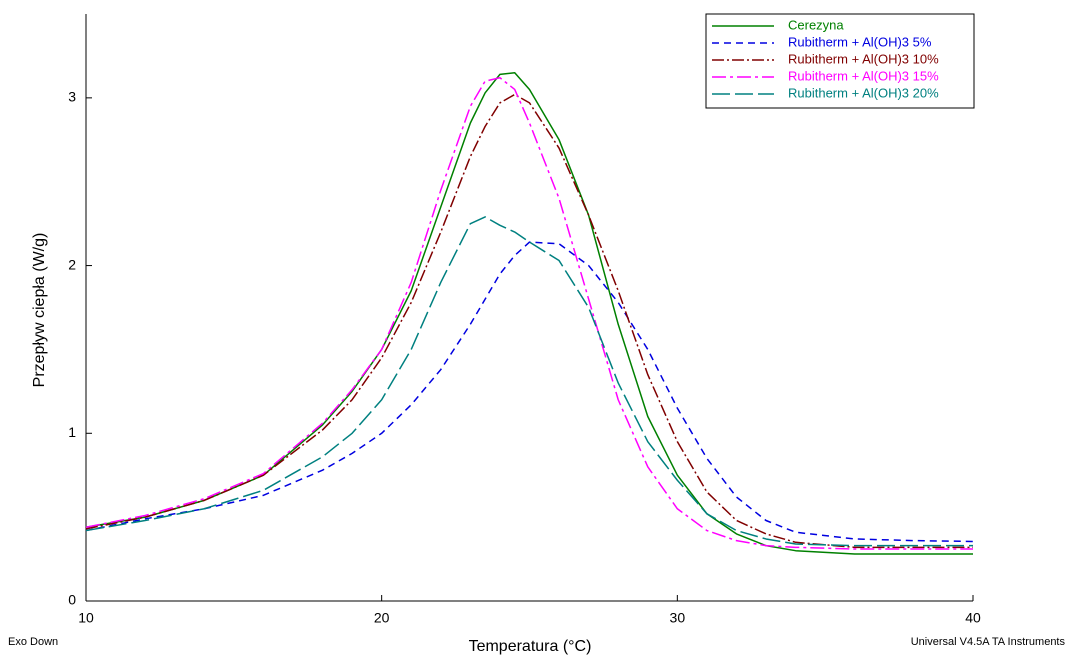  Describe the element at coordinates (86, 618) in the screenshot. I see `x-tick-label: 10` at that location.